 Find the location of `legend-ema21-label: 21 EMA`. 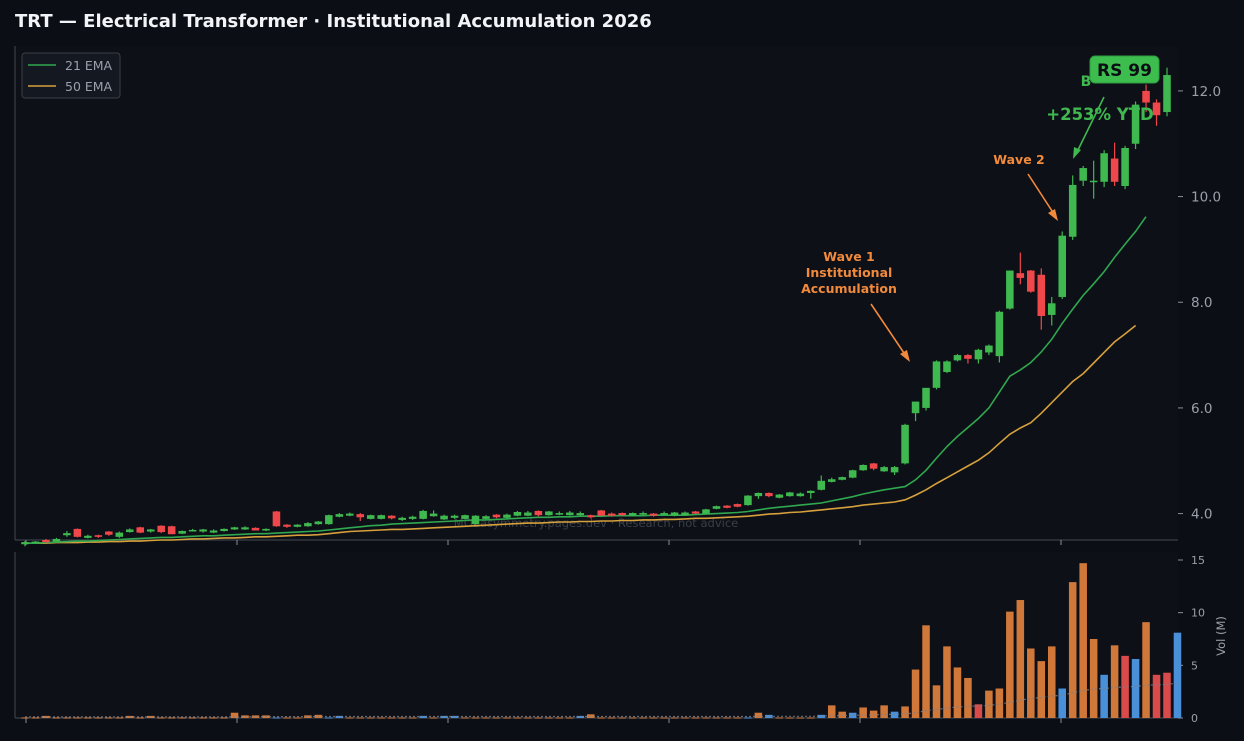

legend-ema21-label: 21 EMA is located at coordinates (89, 65).